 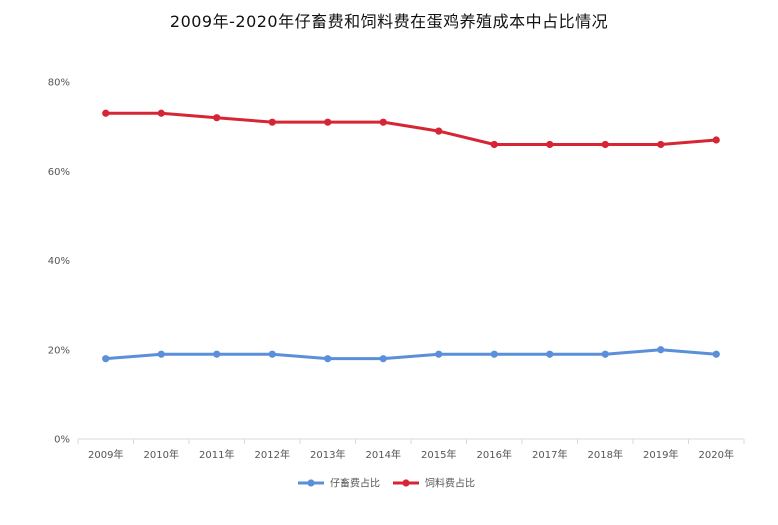 What do you see at coordinates (450, 483) in the screenshot?
I see `legend-label: 饲料费占比` at bounding box center [450, 483].